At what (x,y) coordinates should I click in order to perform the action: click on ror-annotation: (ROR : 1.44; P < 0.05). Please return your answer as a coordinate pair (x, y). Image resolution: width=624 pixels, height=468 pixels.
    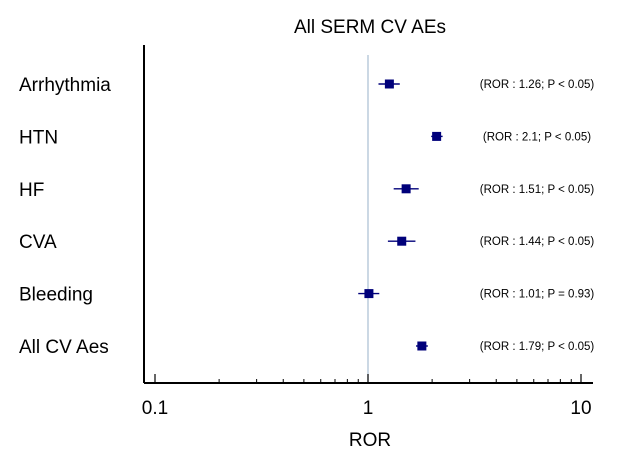
    Looking at the image, I should click on (537, 242).